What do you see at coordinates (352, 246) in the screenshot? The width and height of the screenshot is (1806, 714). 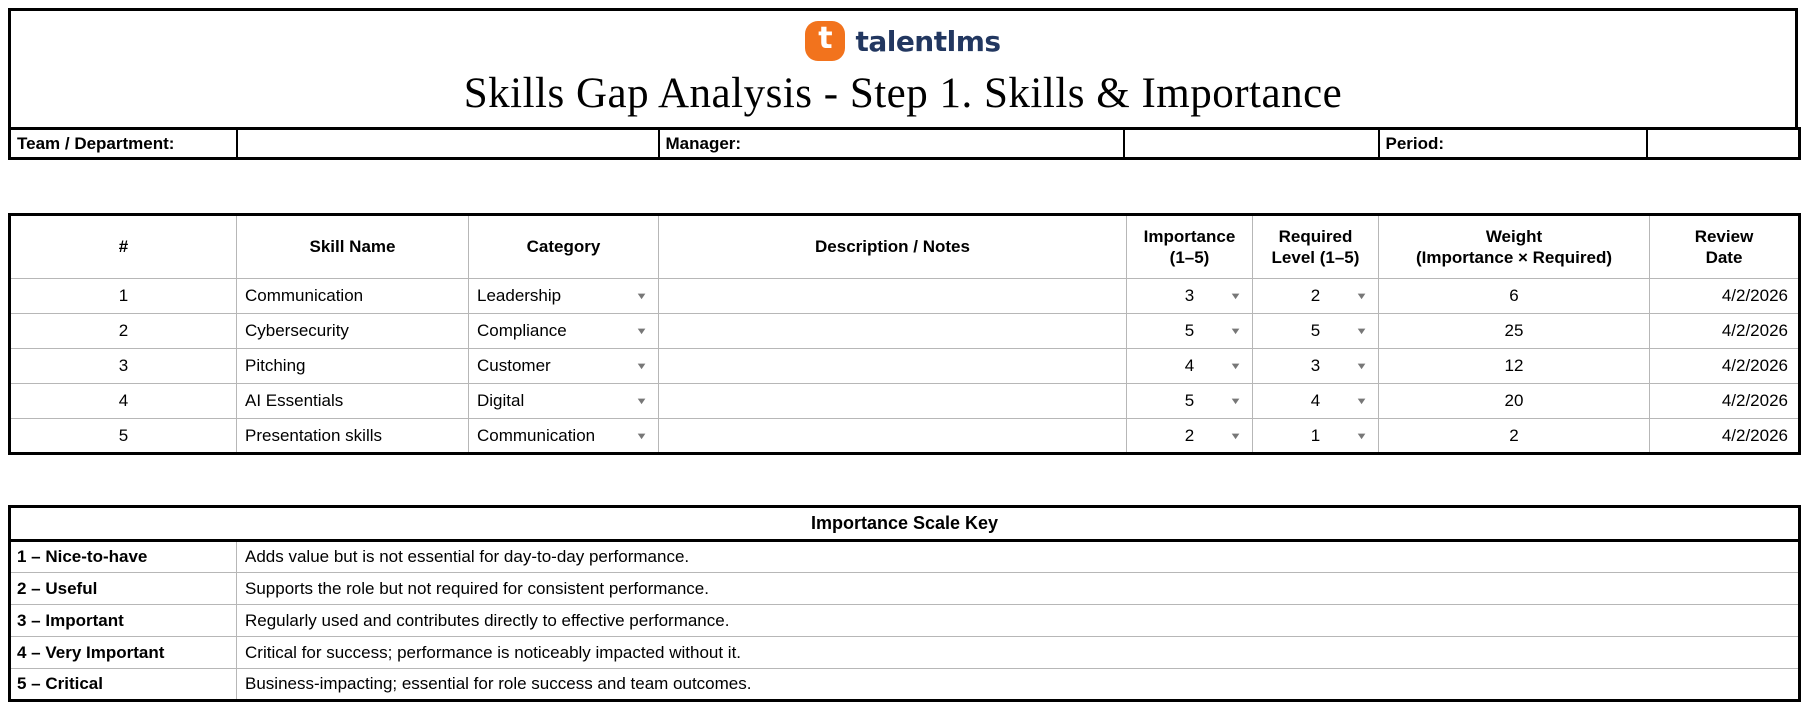 I see `col-header-skill-name: Skill Name` at bounding box center [352, 246].